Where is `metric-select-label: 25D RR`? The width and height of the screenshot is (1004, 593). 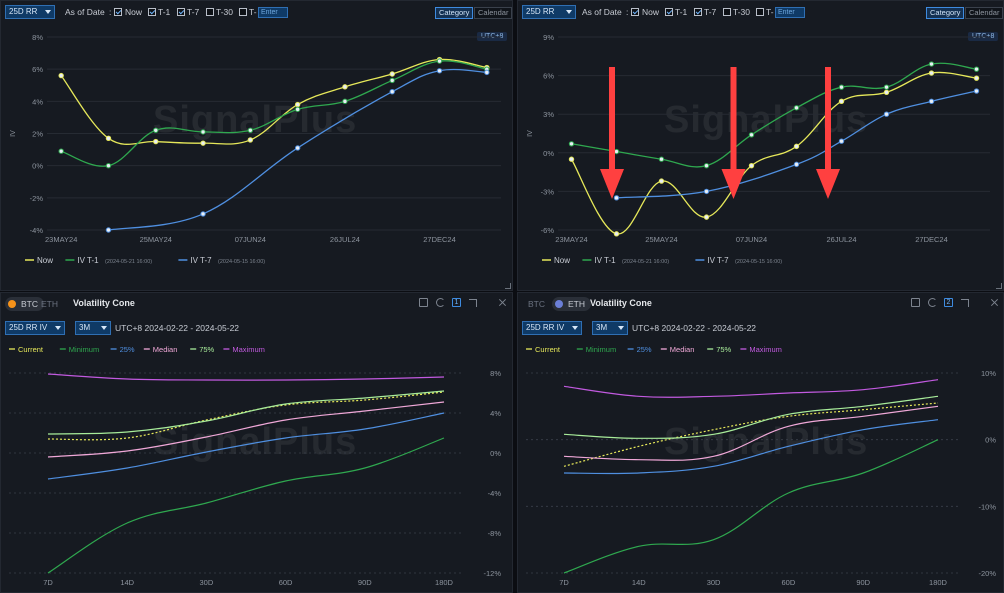
metric-select-label: 25D RR is located at coordinates (540, 11).